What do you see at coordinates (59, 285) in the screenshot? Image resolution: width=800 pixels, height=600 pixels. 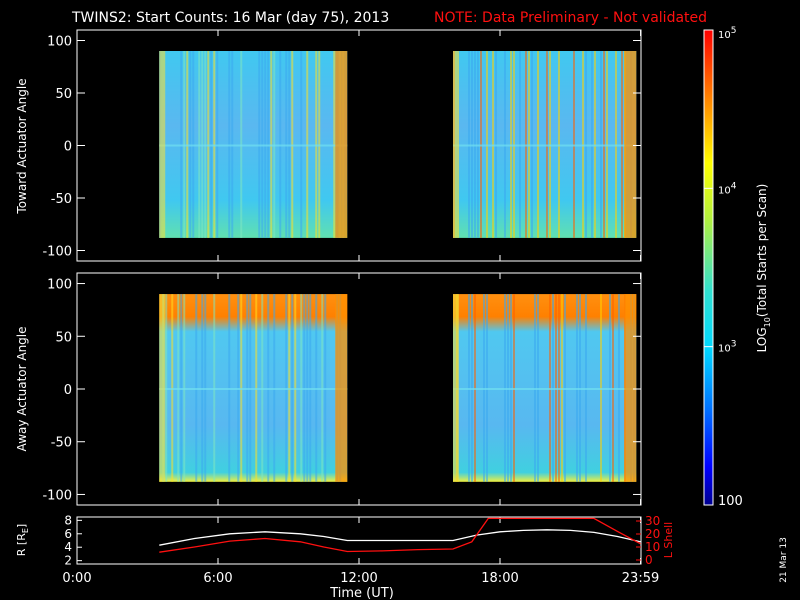 I see `middle-ytick-label: 100` at bounding box center [59, 285].